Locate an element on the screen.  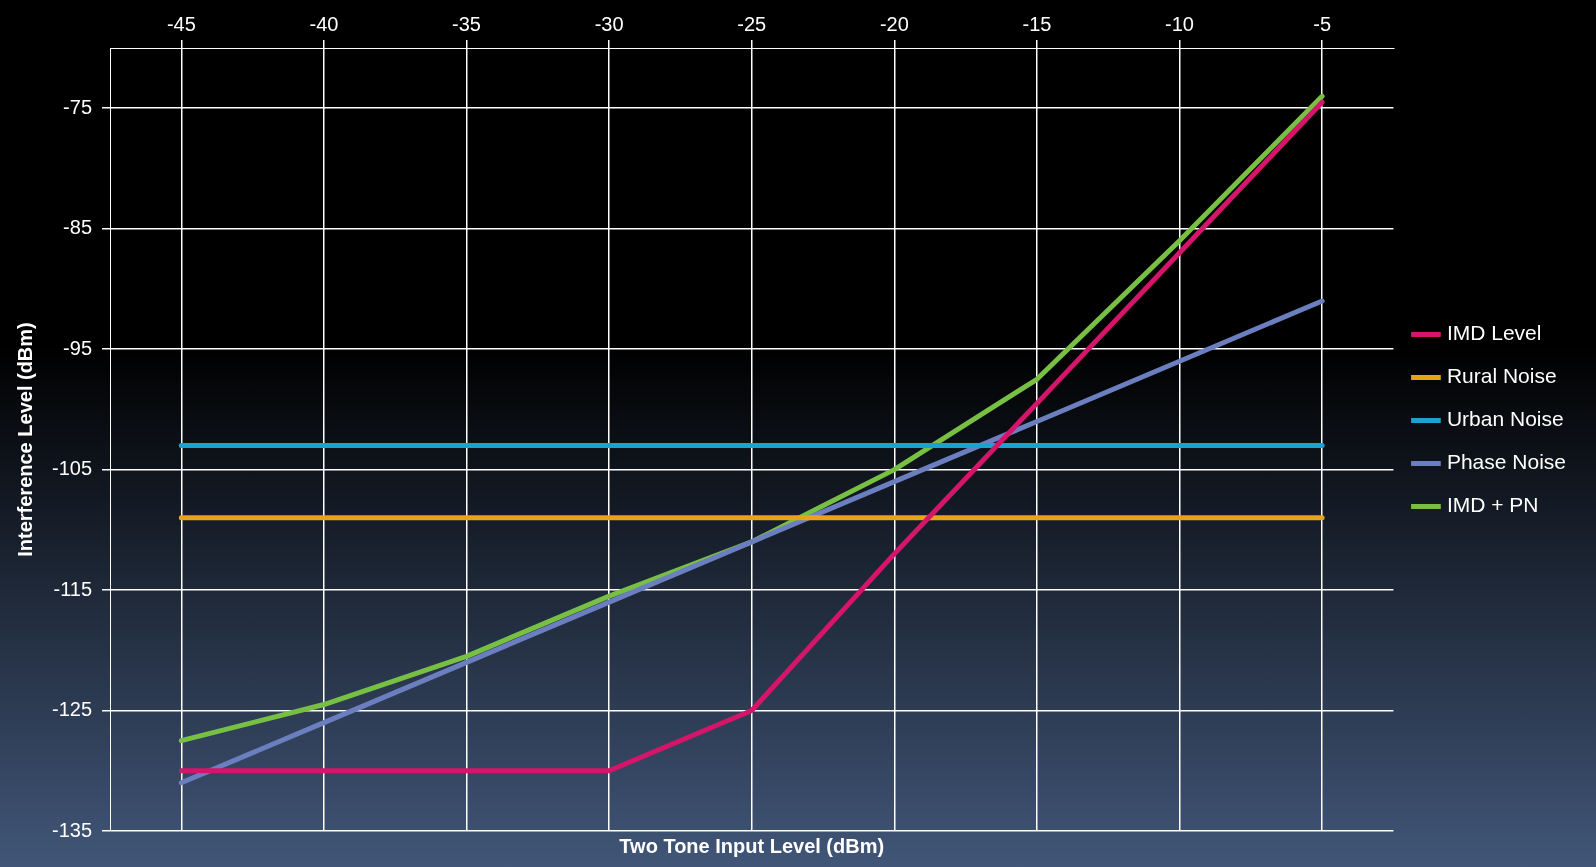
legend-label: Rural Noise is located at coordinates (1501, 376).